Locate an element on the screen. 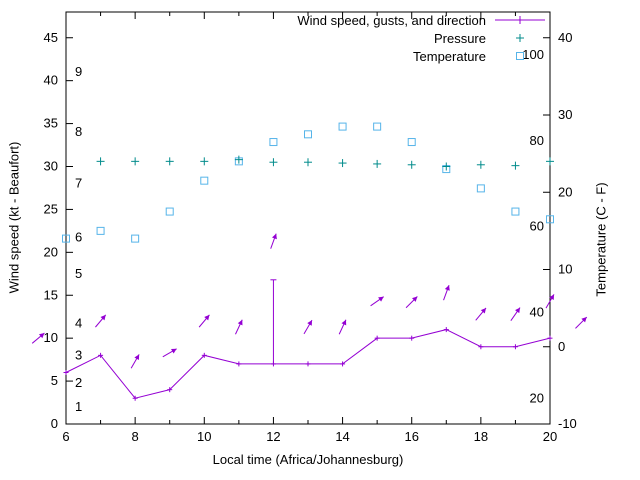 This screenshot has height=480, width=640. fahrenheit-label: 100 is located at coordinates (533, 54).